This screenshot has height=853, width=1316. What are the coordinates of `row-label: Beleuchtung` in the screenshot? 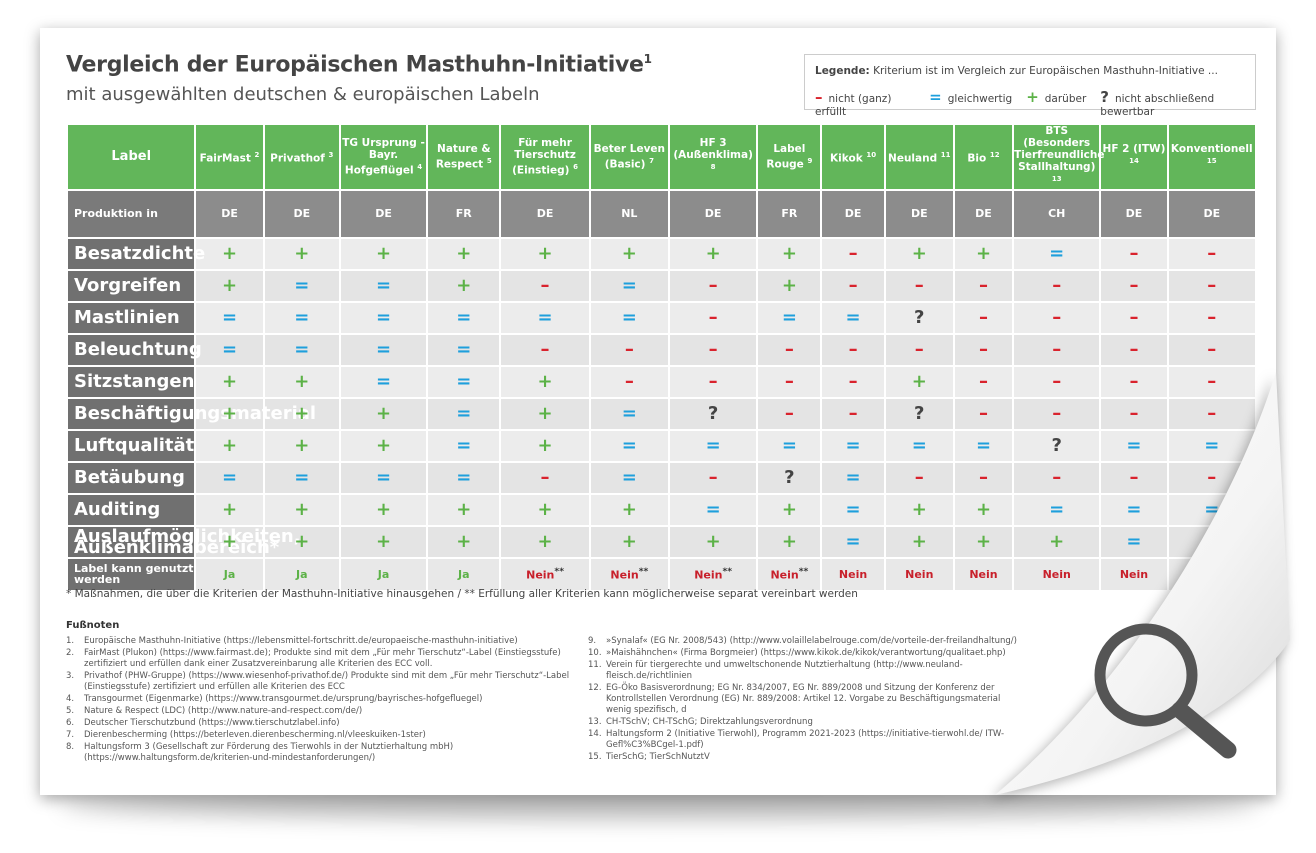 It's located at (135, 349).